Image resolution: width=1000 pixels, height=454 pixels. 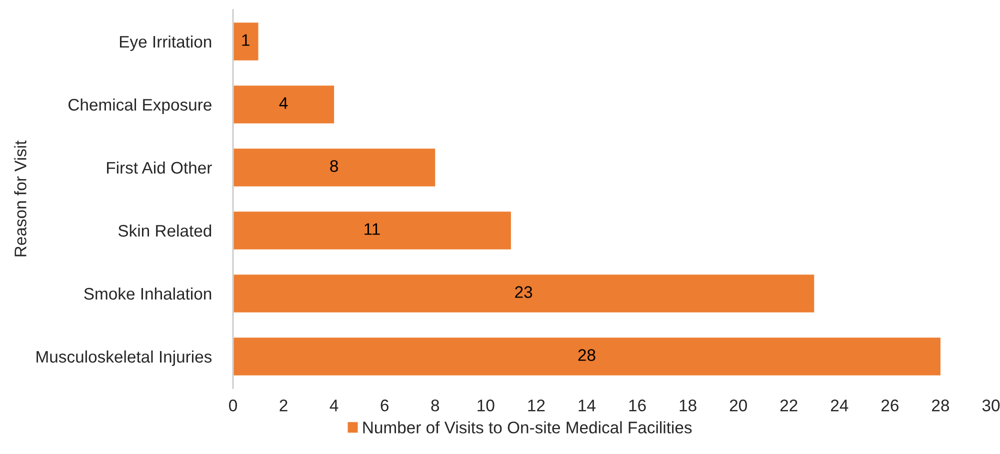 I want to click on data-label: 23, so click(x=523, y=292).